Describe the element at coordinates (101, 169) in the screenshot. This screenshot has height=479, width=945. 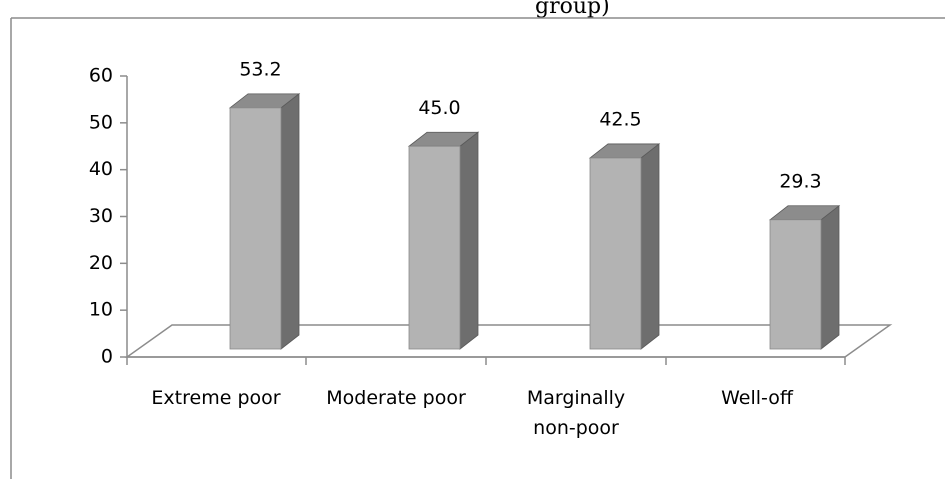
I see `y-tick-label: 40` at that location.